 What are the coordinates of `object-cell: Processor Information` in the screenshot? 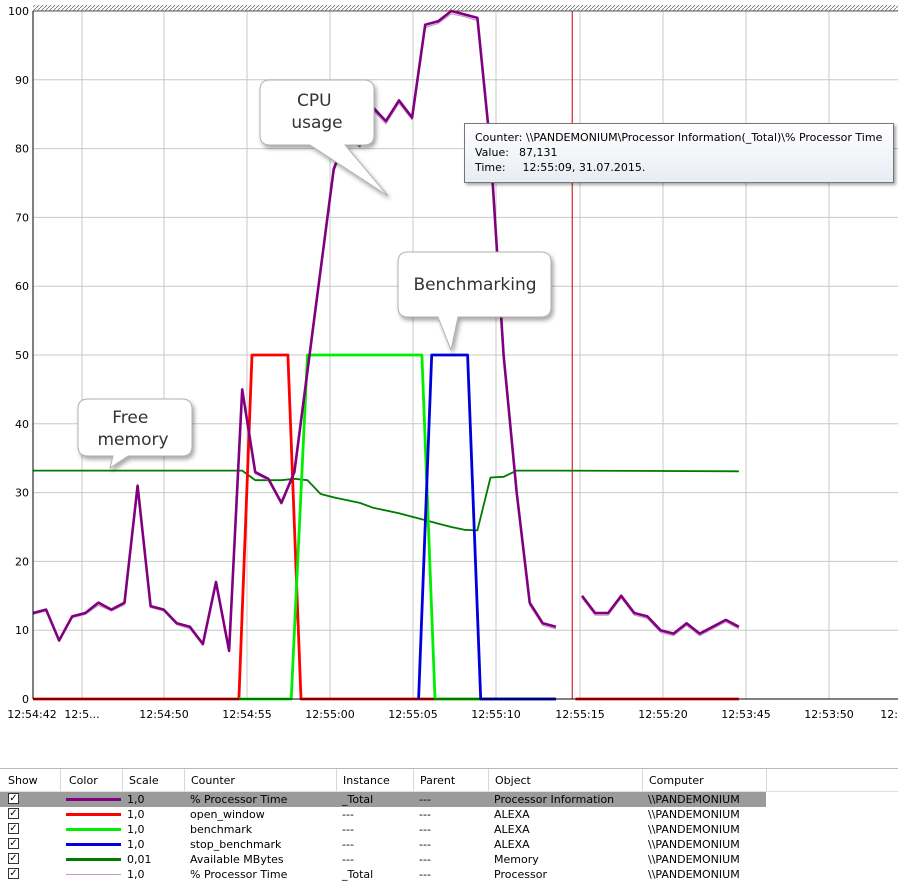 It's located at (554, 799).